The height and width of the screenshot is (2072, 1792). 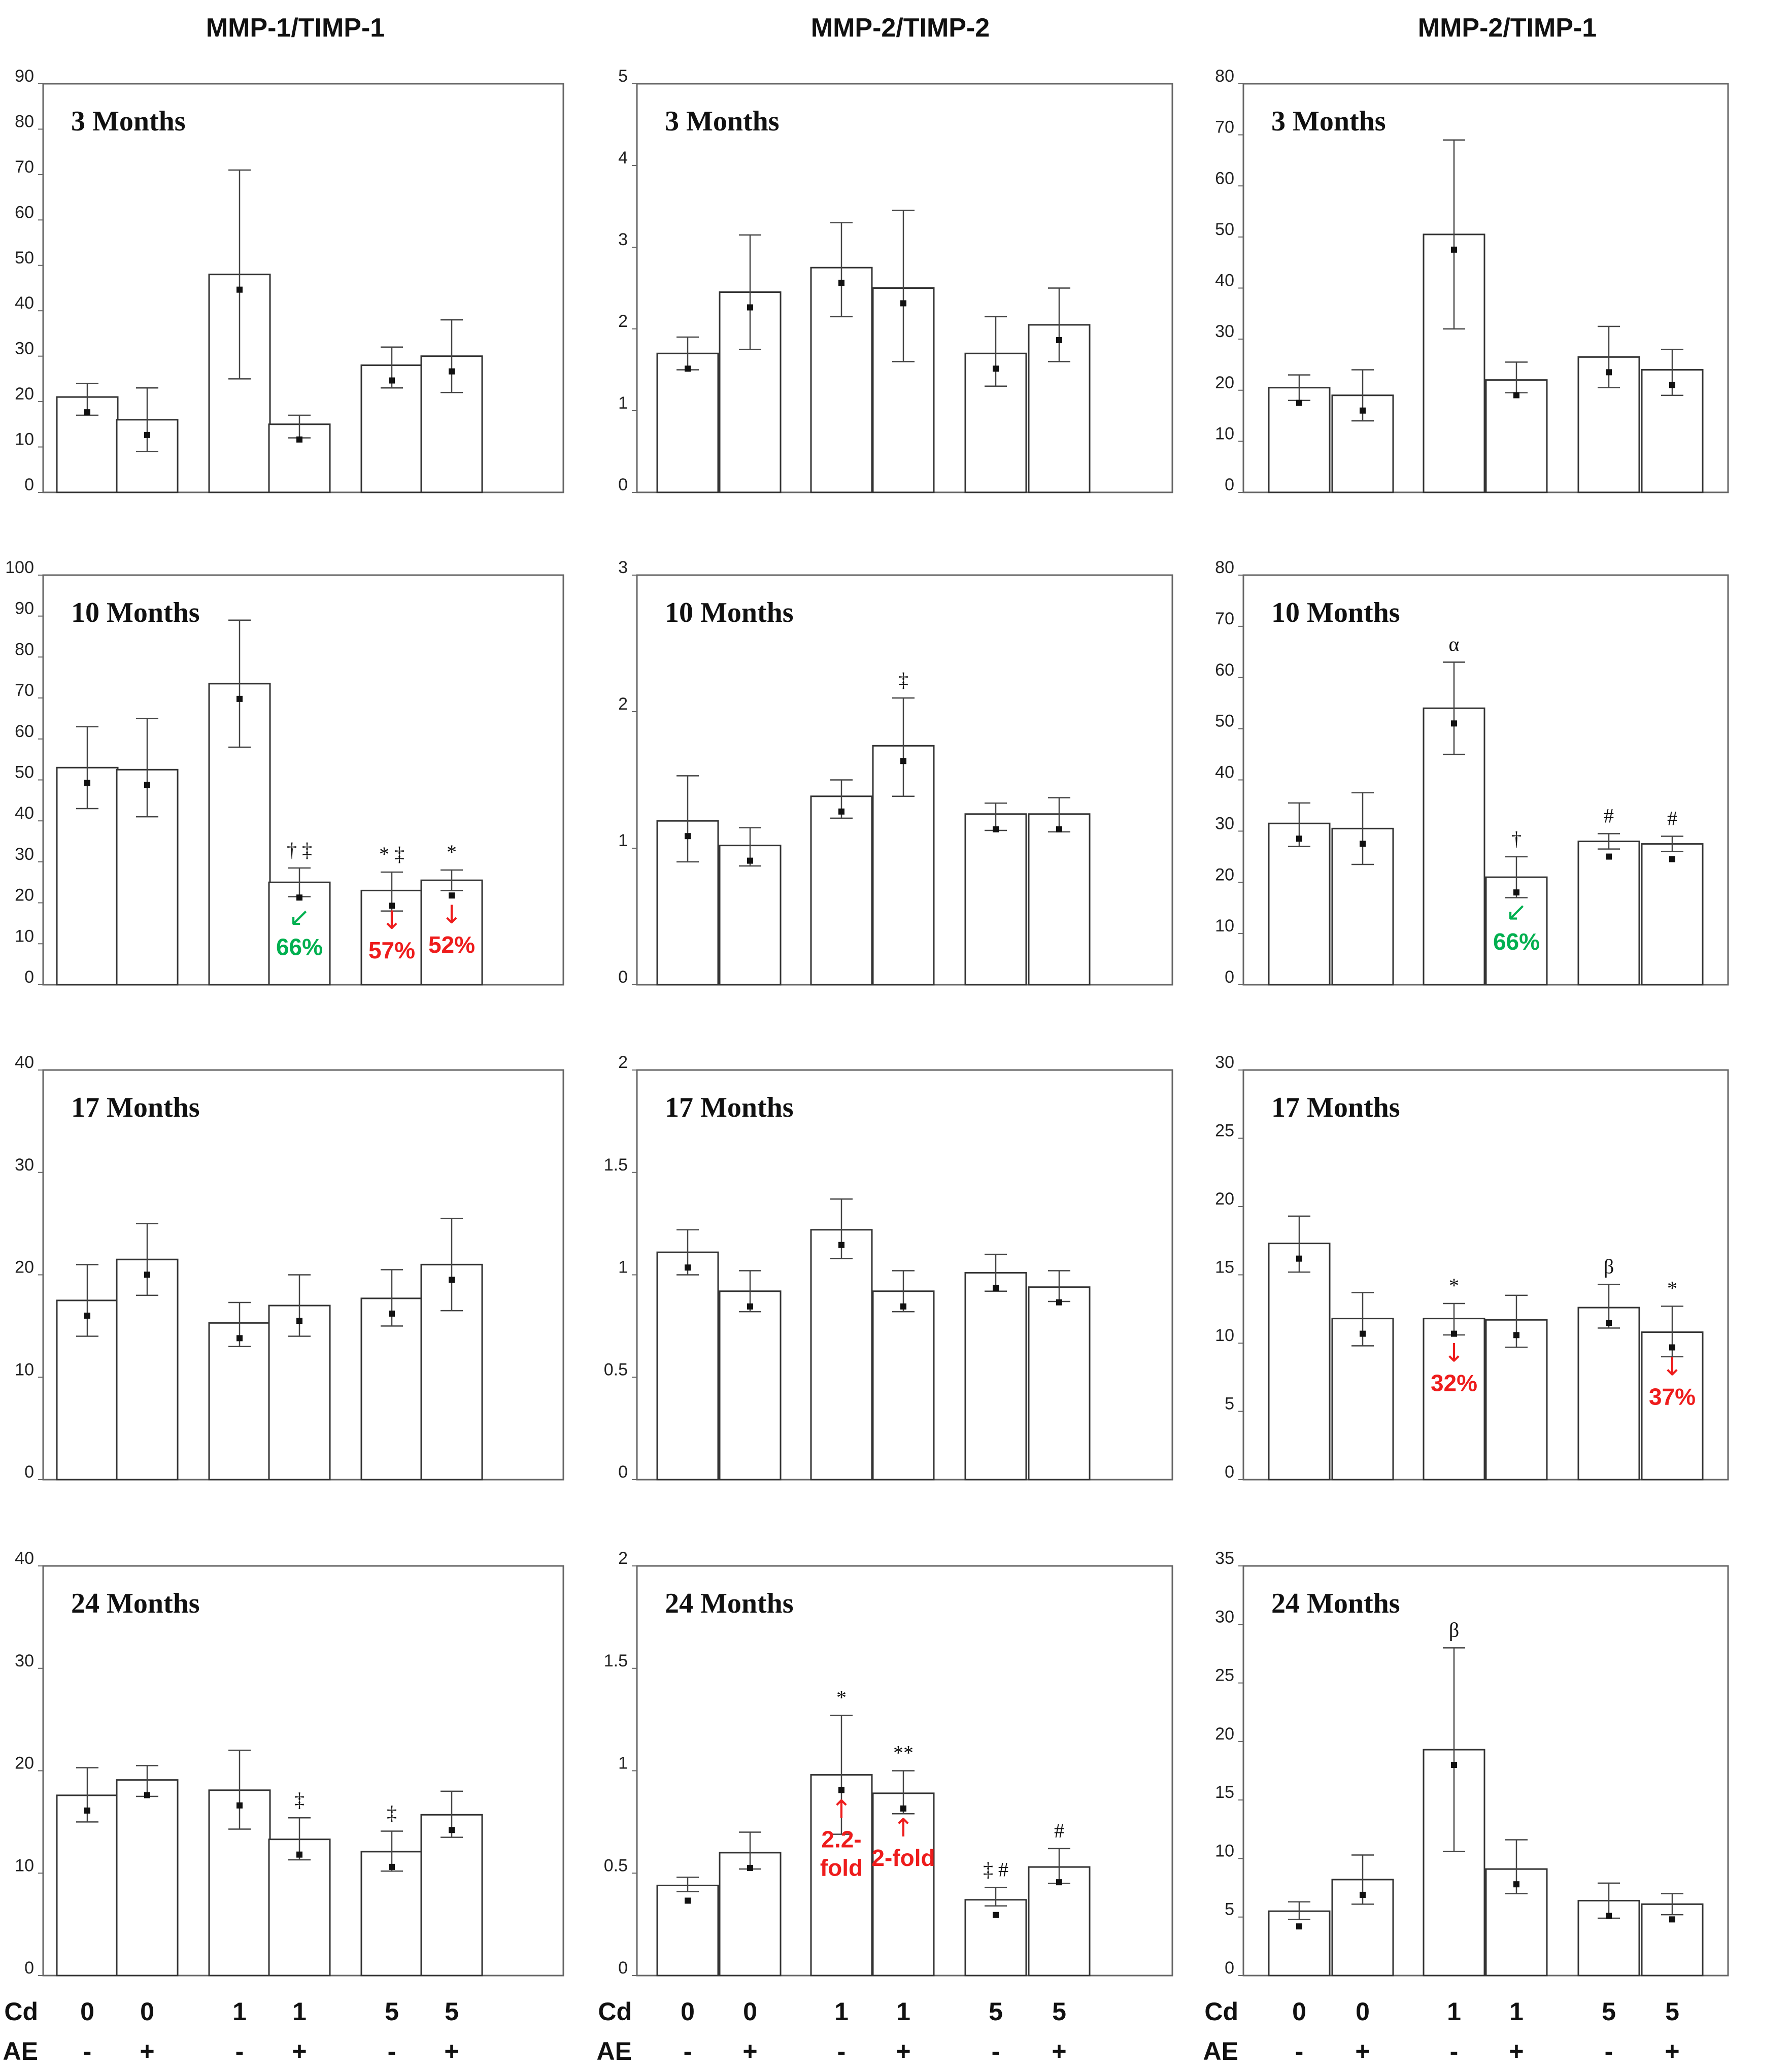 What do you see at coordinates (20, 567) in the screenshot?
I see `y-tick-label: 100` at bounding box center [20, 567].